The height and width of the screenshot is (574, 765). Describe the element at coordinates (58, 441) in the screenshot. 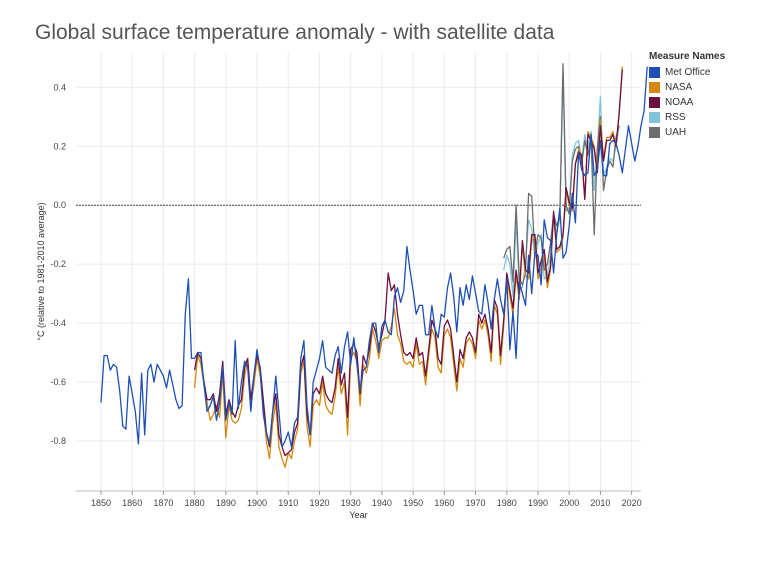

I see `y-tick-label: -0.8` at that location.